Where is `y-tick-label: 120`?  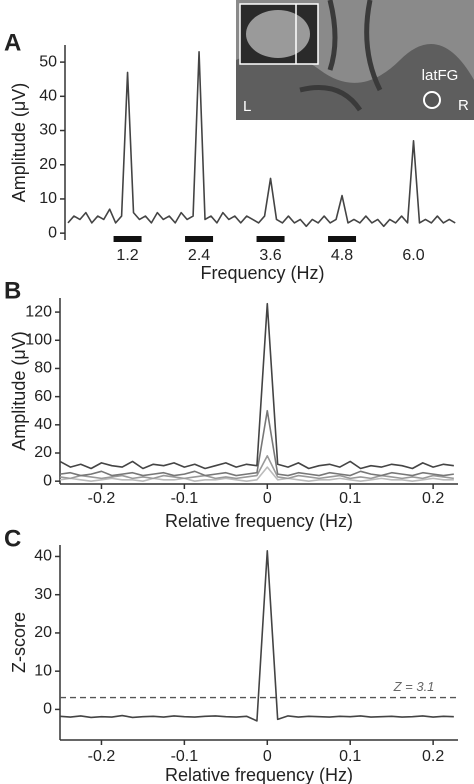
y-tick-label: 120 is located at coordinates (38, 311).